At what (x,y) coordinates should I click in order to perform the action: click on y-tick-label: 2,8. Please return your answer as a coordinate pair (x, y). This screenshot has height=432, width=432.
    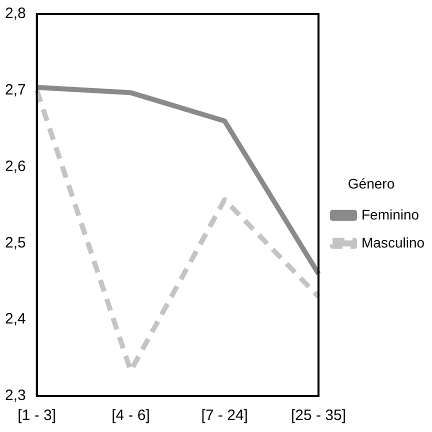
    Looking at the image, I should click on (15, 13).